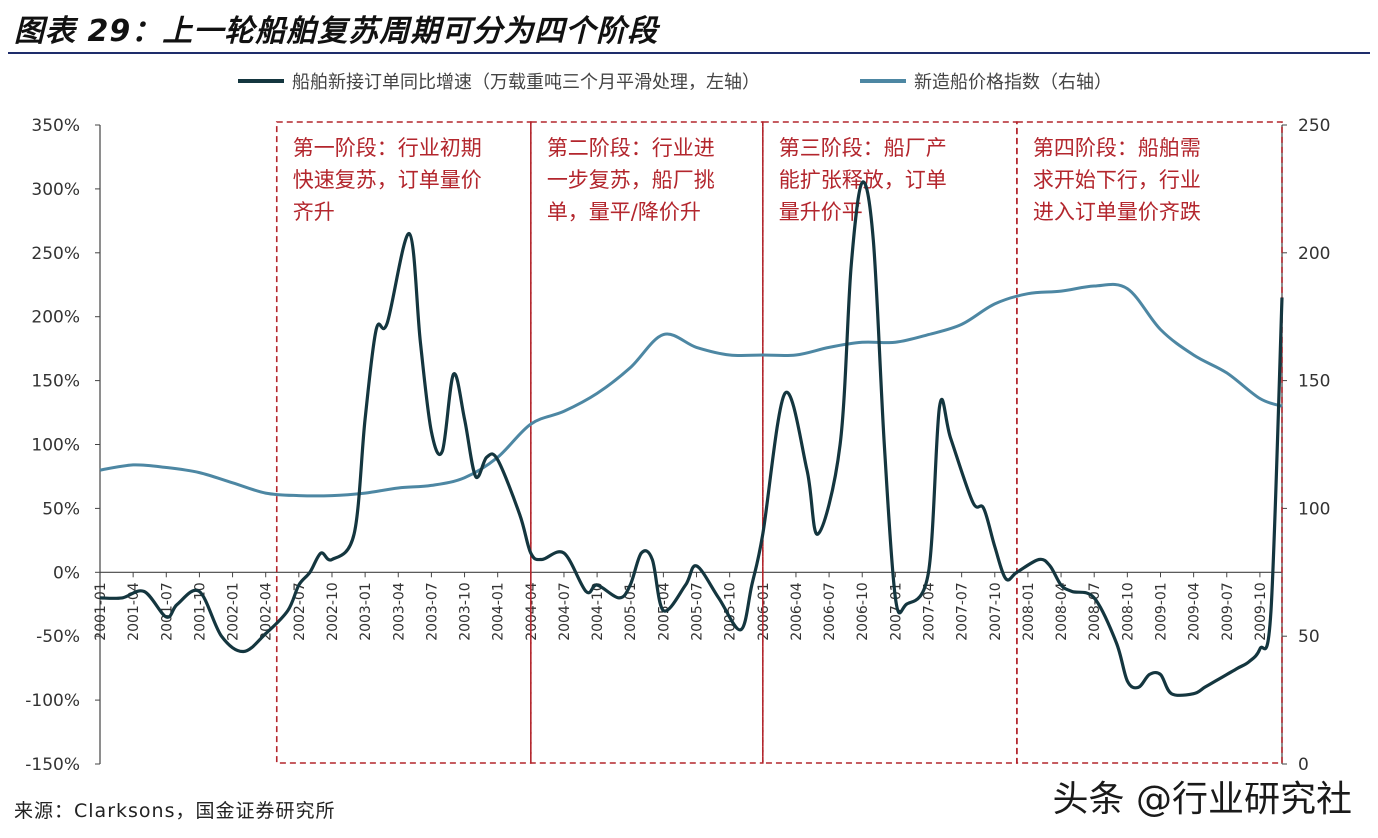  What do you see at coordinates (1228, 611) in the screenshot?
I see `x-tick-label: 2009-07` at bounding box center [1228, 611].